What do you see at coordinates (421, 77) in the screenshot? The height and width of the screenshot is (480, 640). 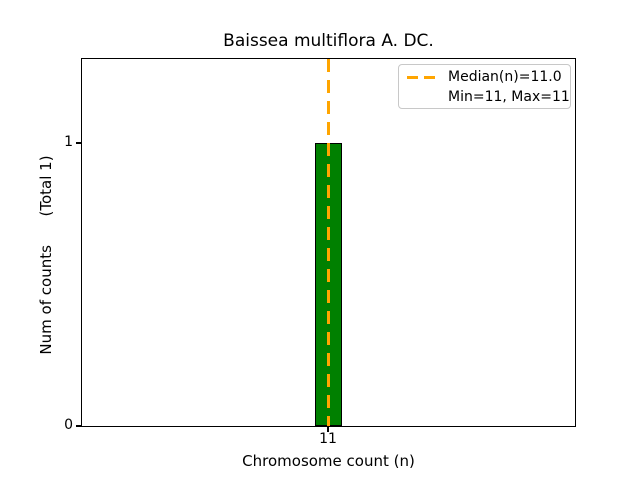 I see `orange-dashed-line-icon` at bounding box center [421, 77].